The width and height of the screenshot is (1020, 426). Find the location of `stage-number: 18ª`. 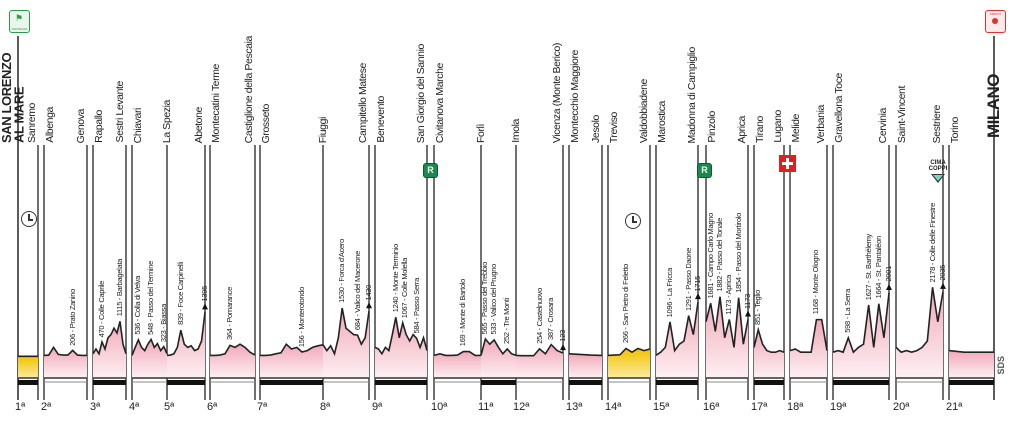

stage-number: 18ª is located at coordinates (795, 407).